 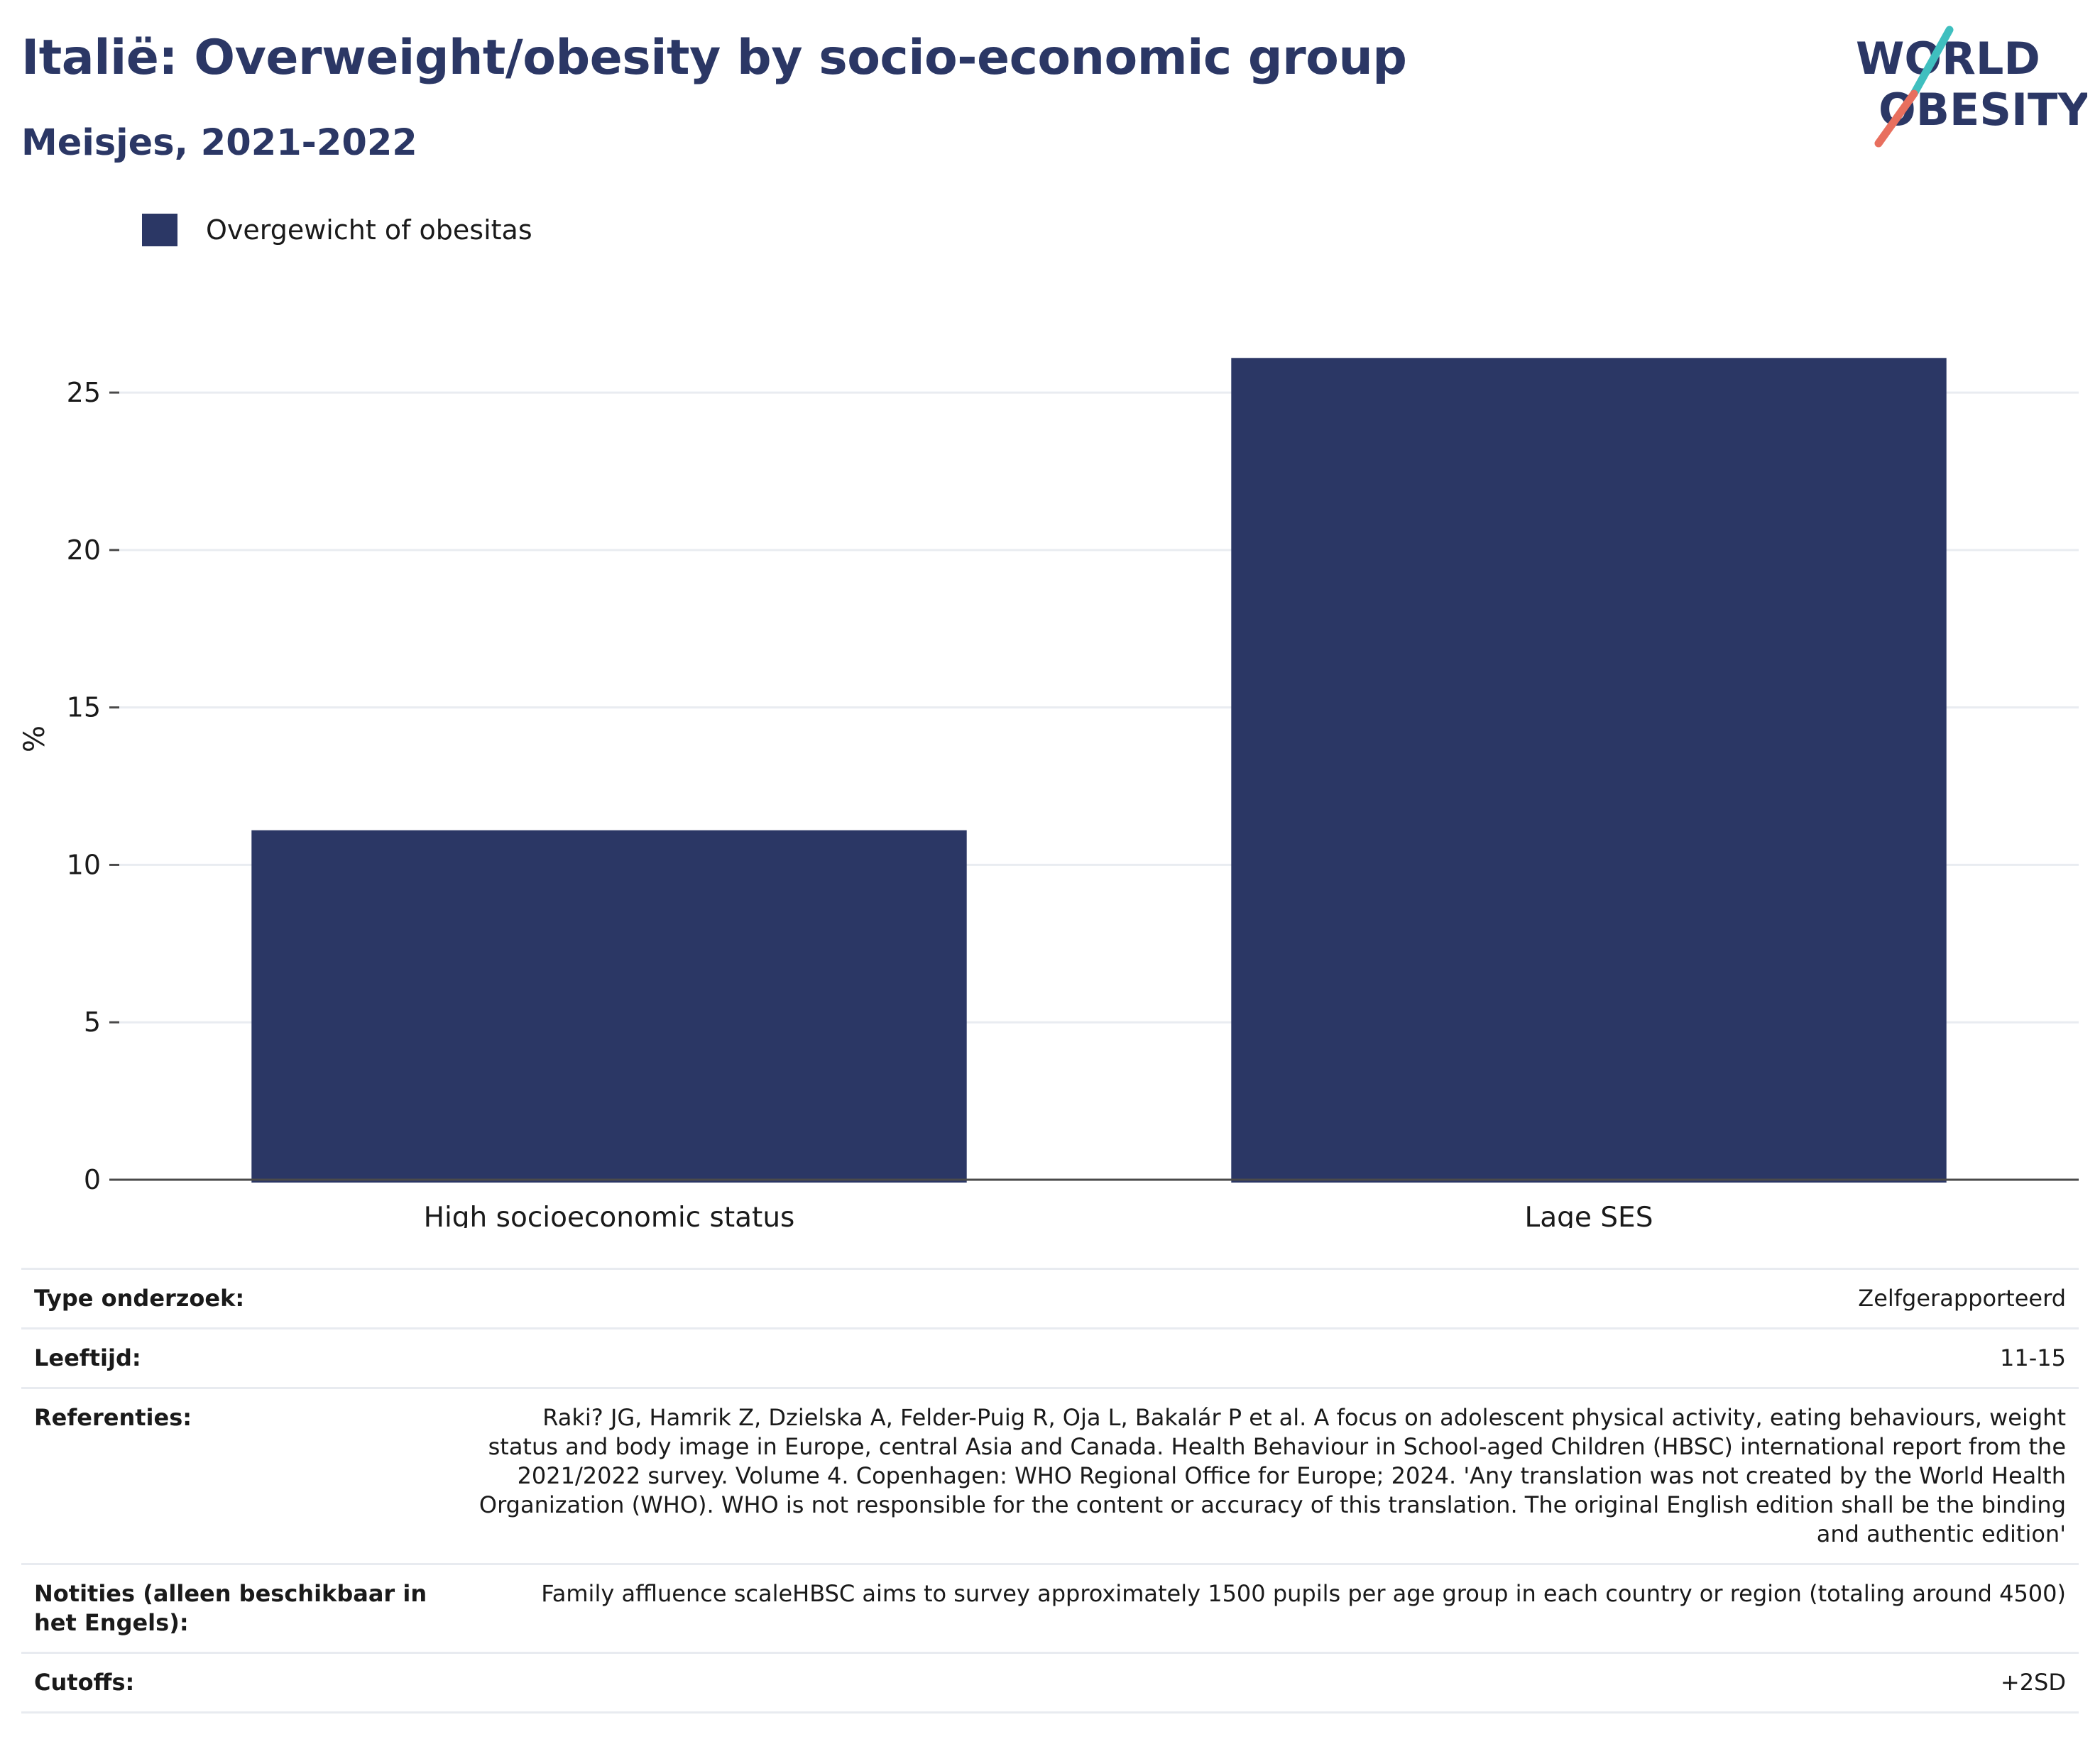 I want to click on metadata-key: Cutoffs:, so click(x=240, y=1683).